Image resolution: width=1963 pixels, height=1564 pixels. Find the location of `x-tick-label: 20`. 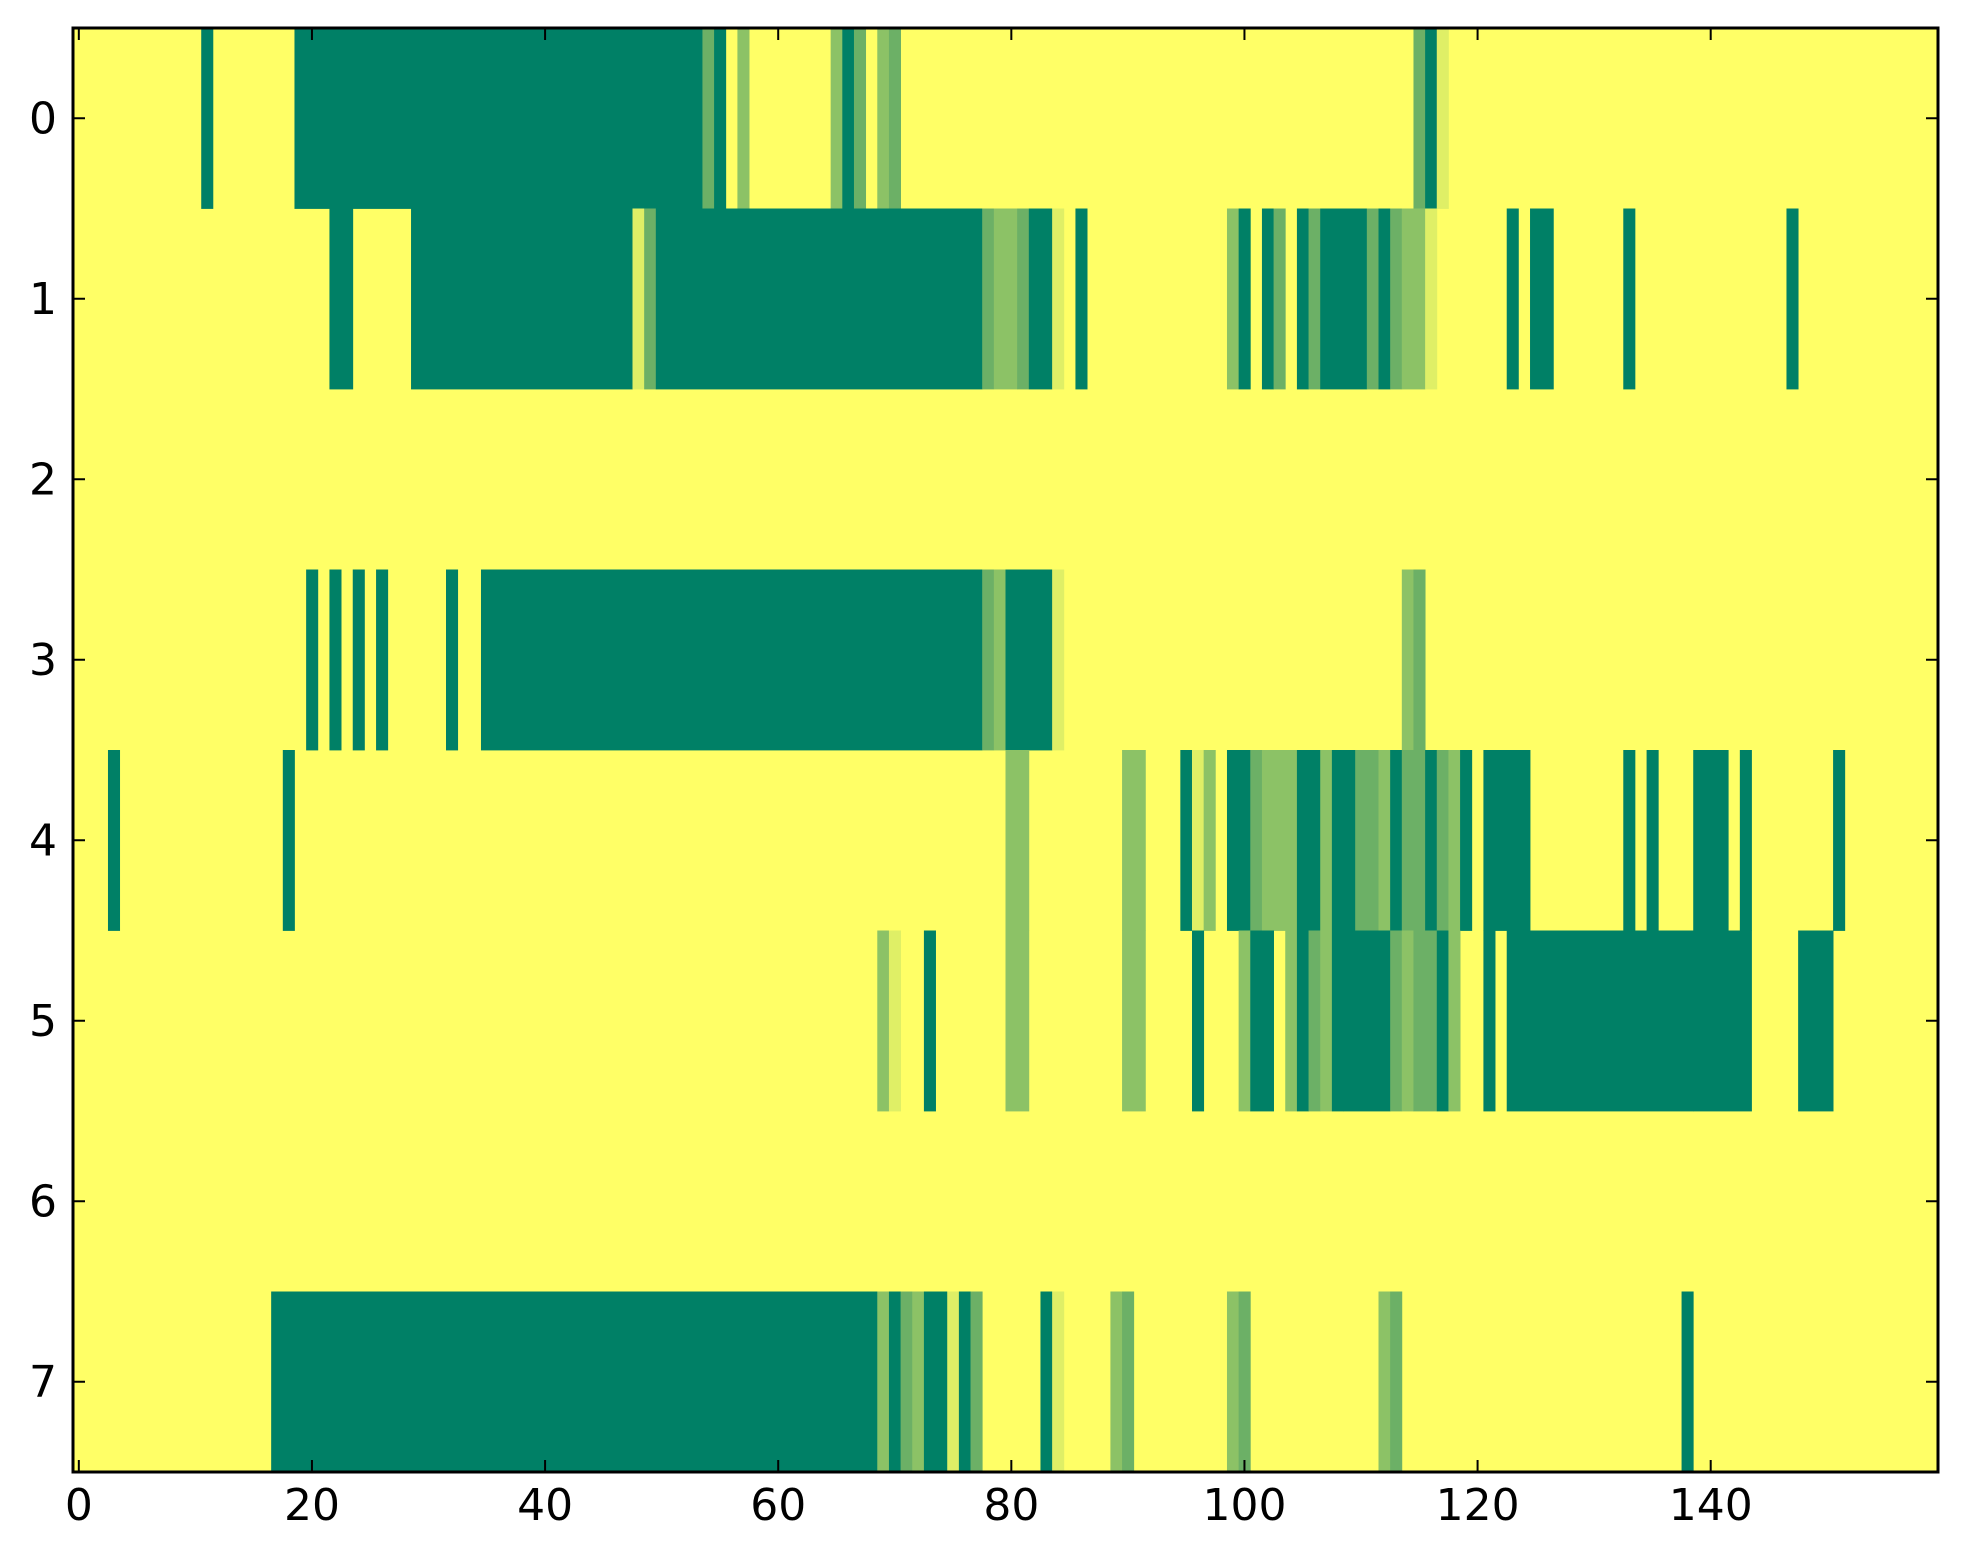

x-tick-label: 20 is located at coordinates (312, 1505).